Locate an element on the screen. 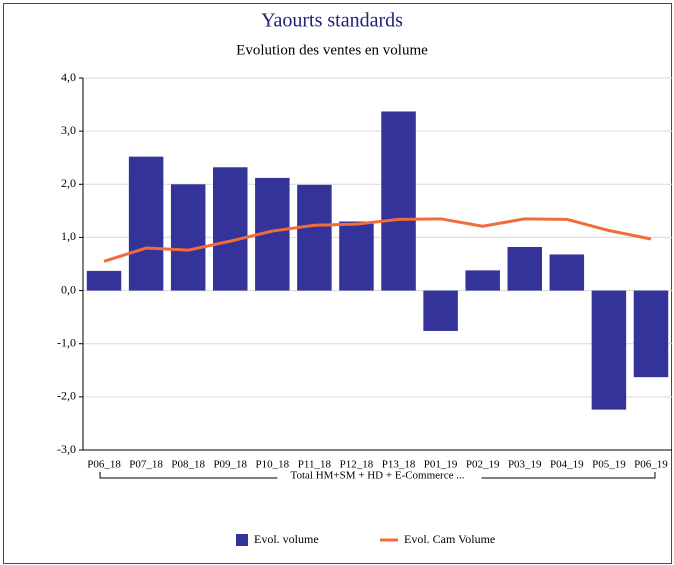 This screenshot has height=565, width=674. y-tick-label: -2,0 is located at coordinates (66, 396).